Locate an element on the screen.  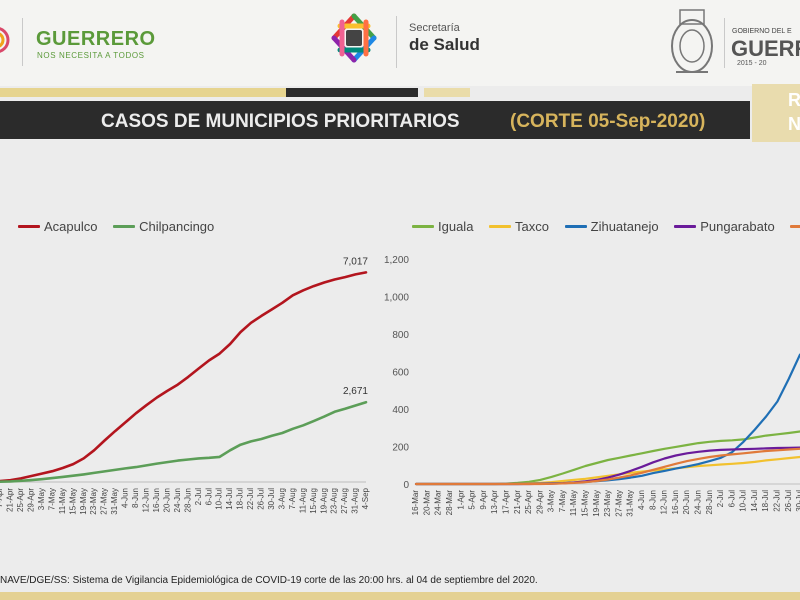
x-tick-label: 15-Aug is located at coordinates (313, 501).